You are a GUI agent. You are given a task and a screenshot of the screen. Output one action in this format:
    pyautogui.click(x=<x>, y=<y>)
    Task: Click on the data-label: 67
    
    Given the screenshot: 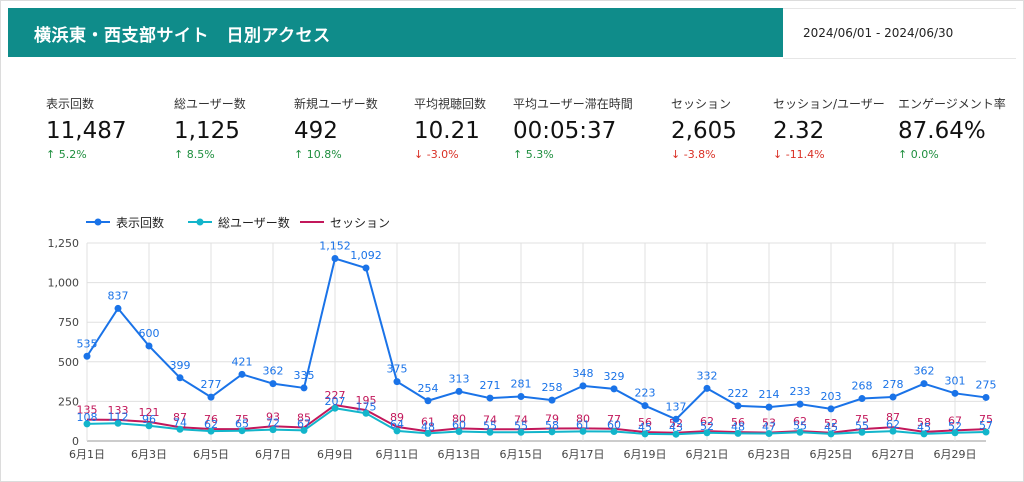 What is the action you would take?
    pyautogui.click(x=955, y=420)
    